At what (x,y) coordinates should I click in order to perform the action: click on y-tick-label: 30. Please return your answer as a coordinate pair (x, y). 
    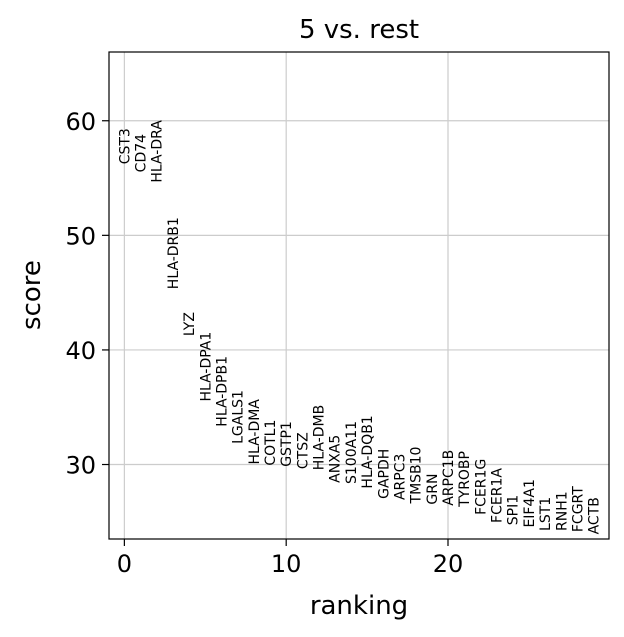
    Looking at the image, I should click on (80, 466).